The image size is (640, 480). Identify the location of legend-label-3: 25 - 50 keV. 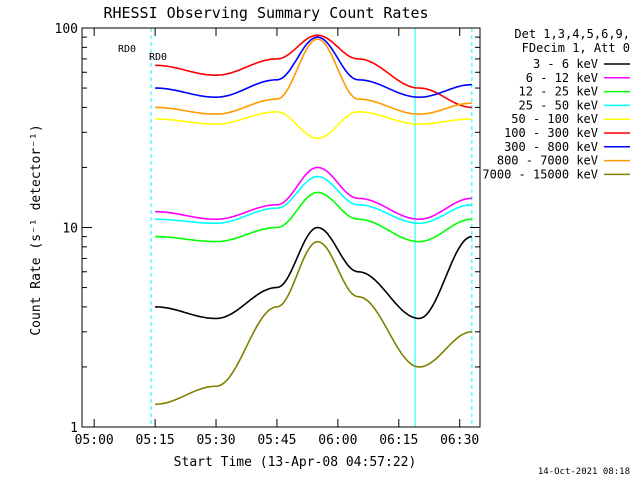
(558, 105).